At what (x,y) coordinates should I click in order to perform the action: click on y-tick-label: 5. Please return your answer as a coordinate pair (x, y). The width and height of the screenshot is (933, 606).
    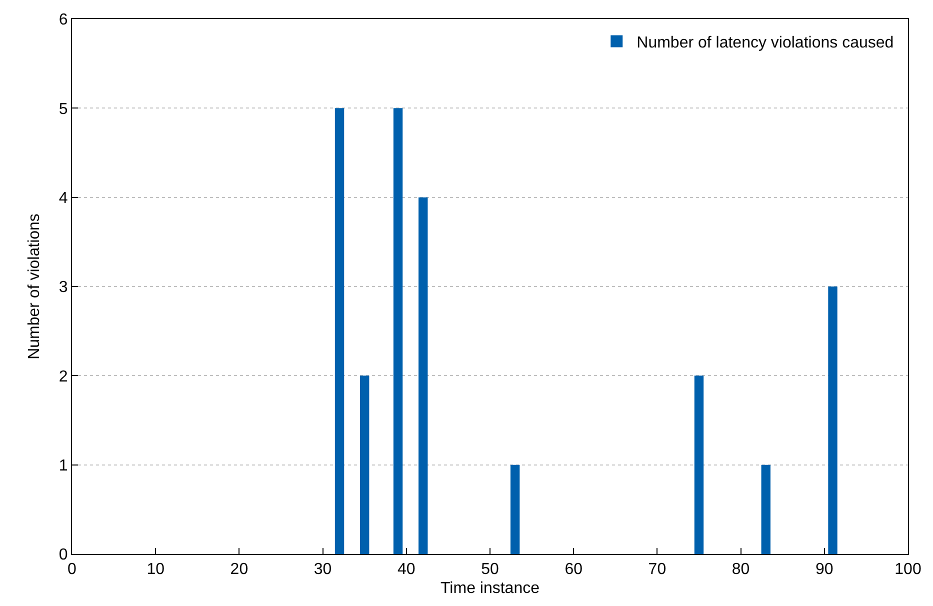
    Looking at the image, I should click on (63, 109).